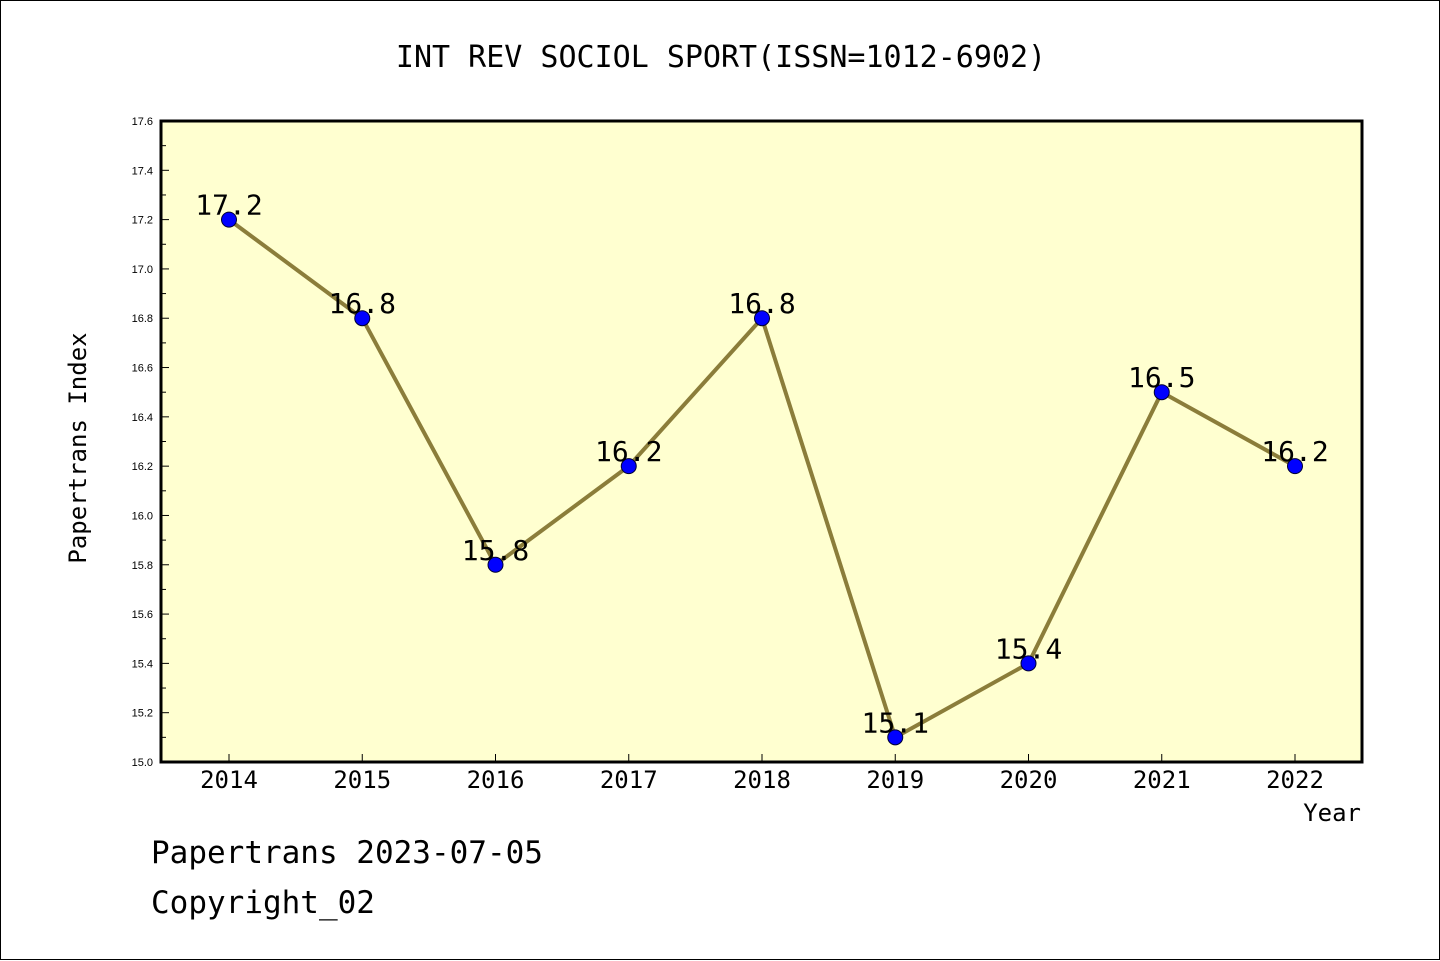 This screenshot has height=961, width=1440. What do you see at coordinates (629, 780) in the screenshot?
I see `x-tick-label: 2017` at bounding box center [629, 780].